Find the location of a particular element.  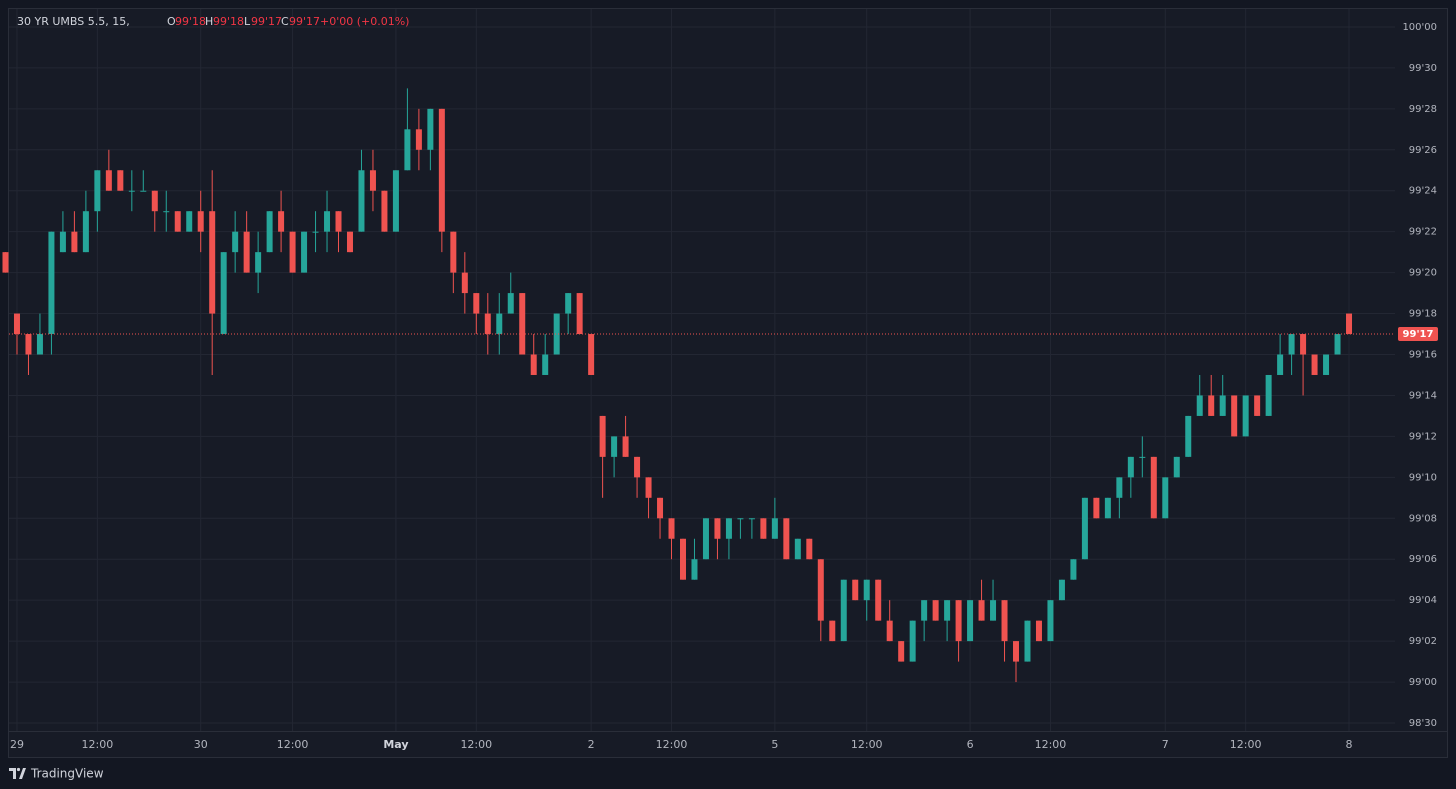

y-tick-label: 99'00 is located at coordinates (1423, 682).